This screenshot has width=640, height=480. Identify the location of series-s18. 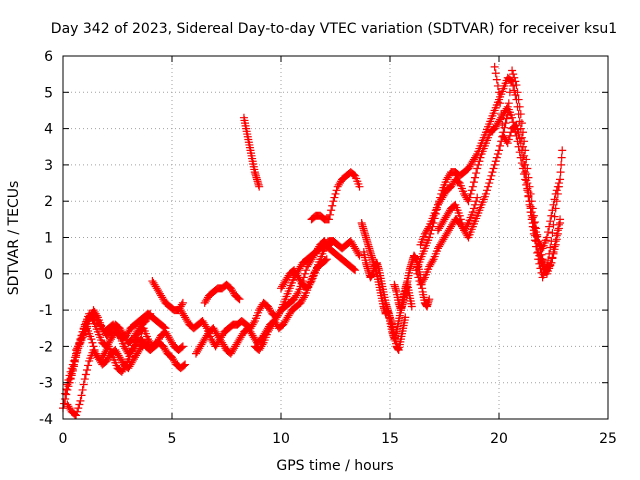
(490, 177).